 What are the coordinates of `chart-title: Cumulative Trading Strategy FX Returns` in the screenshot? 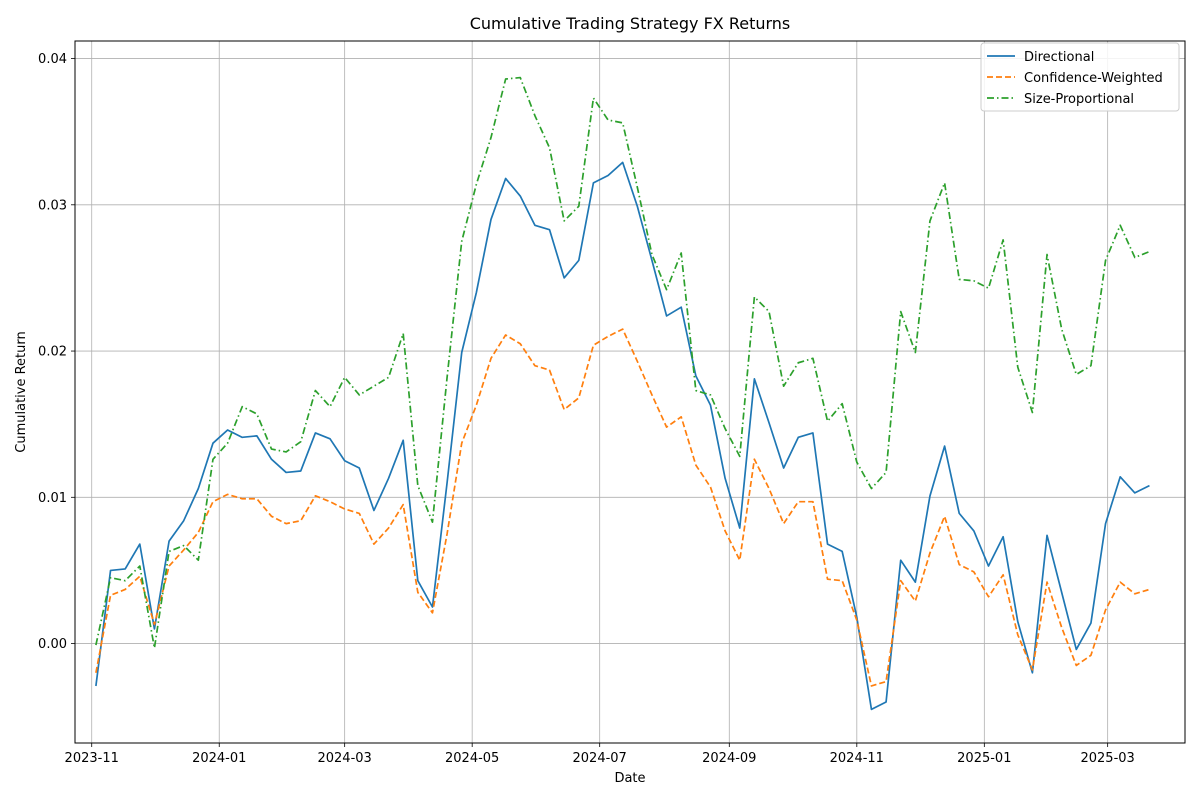 It's located at (630, 23).